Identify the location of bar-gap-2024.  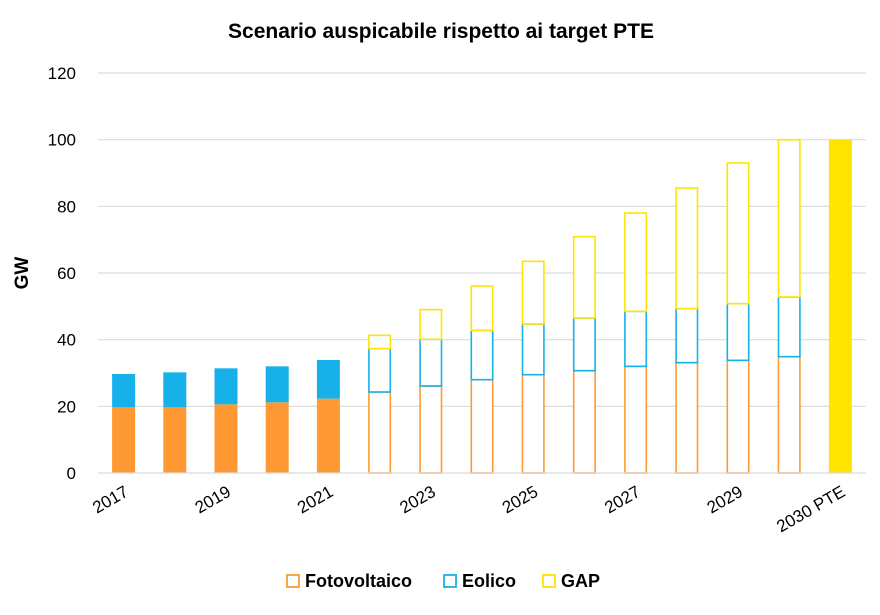
(482, 308).